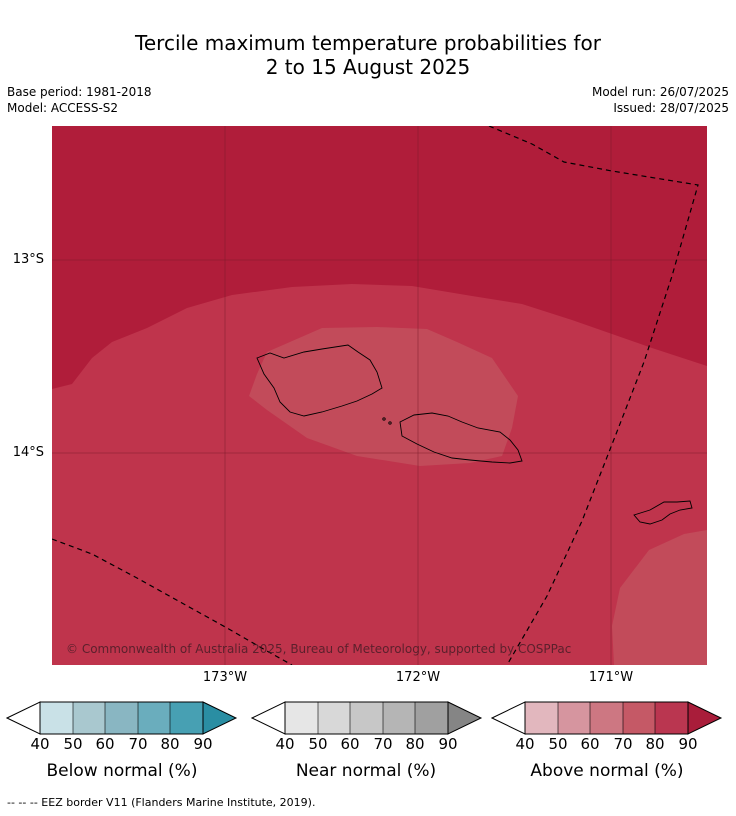 This screenshot has width=736, height=816. I want to click on model-name: Model: ACCESS-S2, so click(63, 108).